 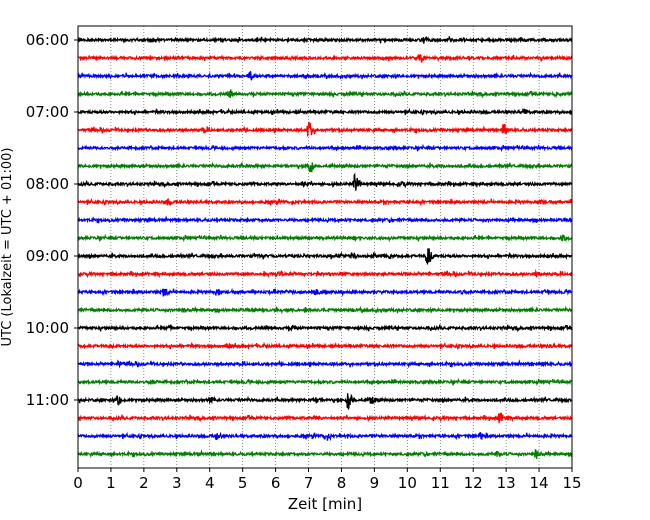 What do you see at coordinates (276, 483) in the screenshot?
I see `x-tick-label: 6` at bounding box center [276, 483].